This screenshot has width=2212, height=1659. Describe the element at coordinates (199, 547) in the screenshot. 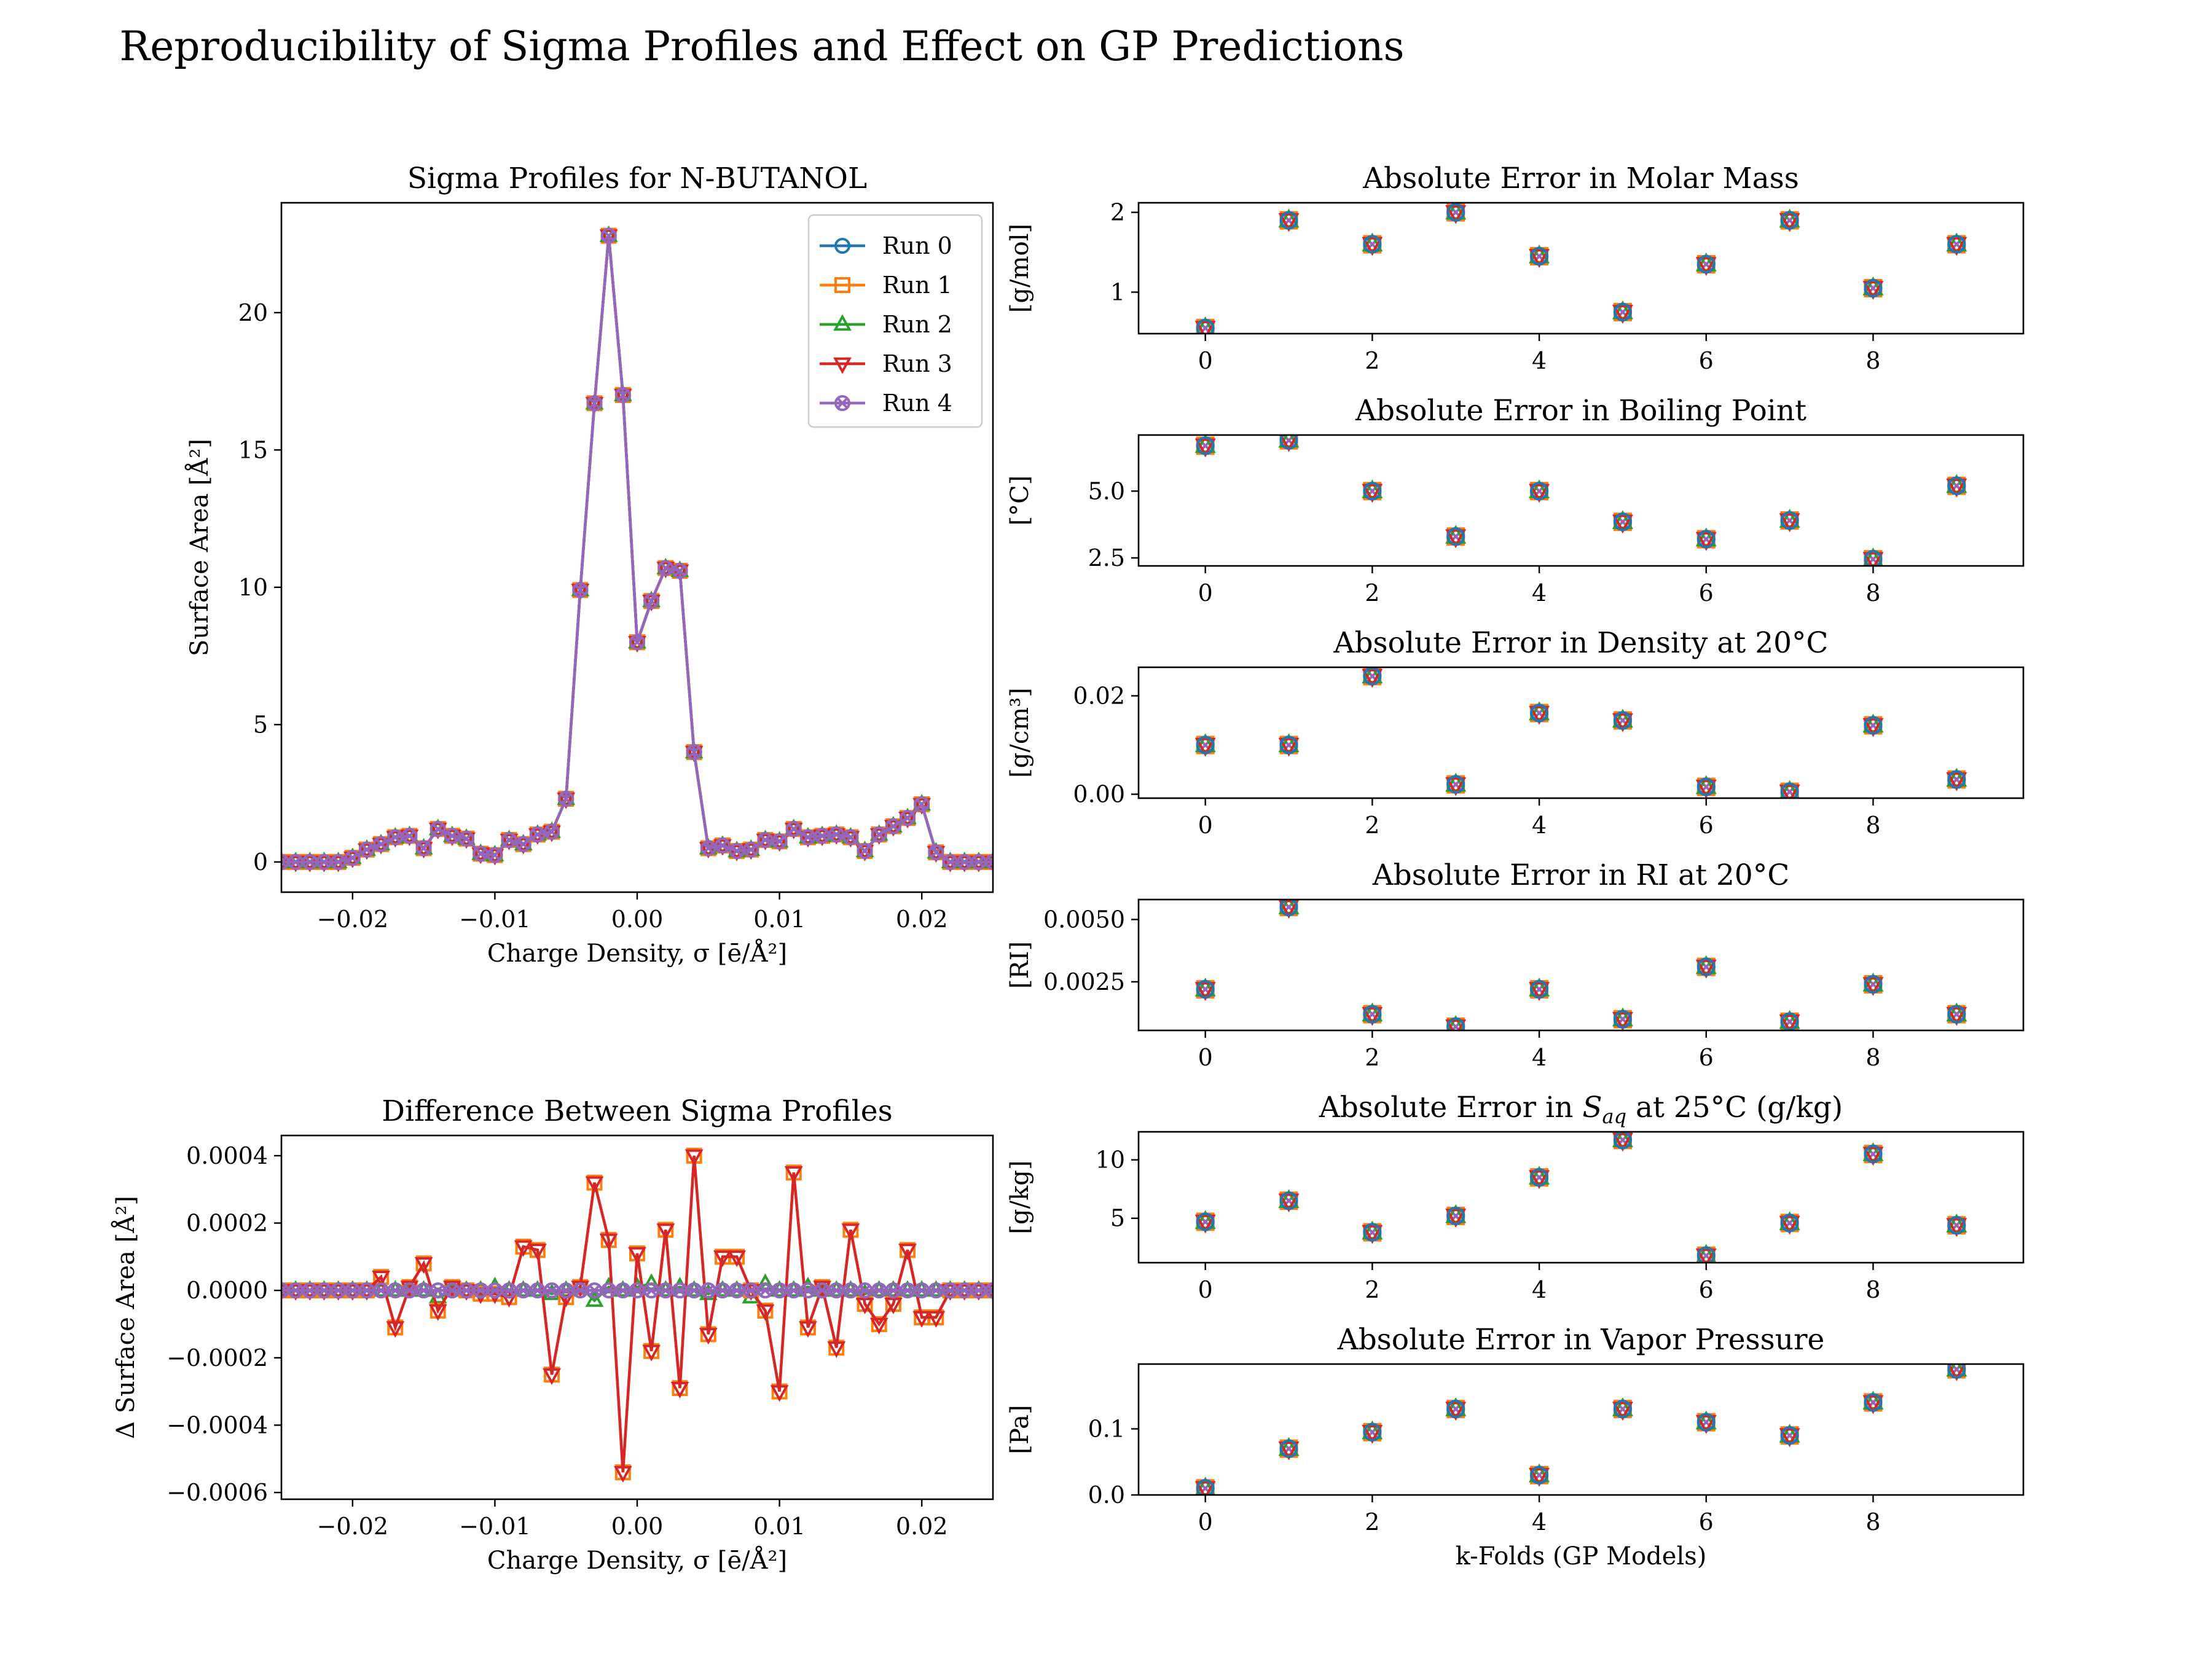

I see `sigma-ylabel: Surface Area [Å²]` at that location.